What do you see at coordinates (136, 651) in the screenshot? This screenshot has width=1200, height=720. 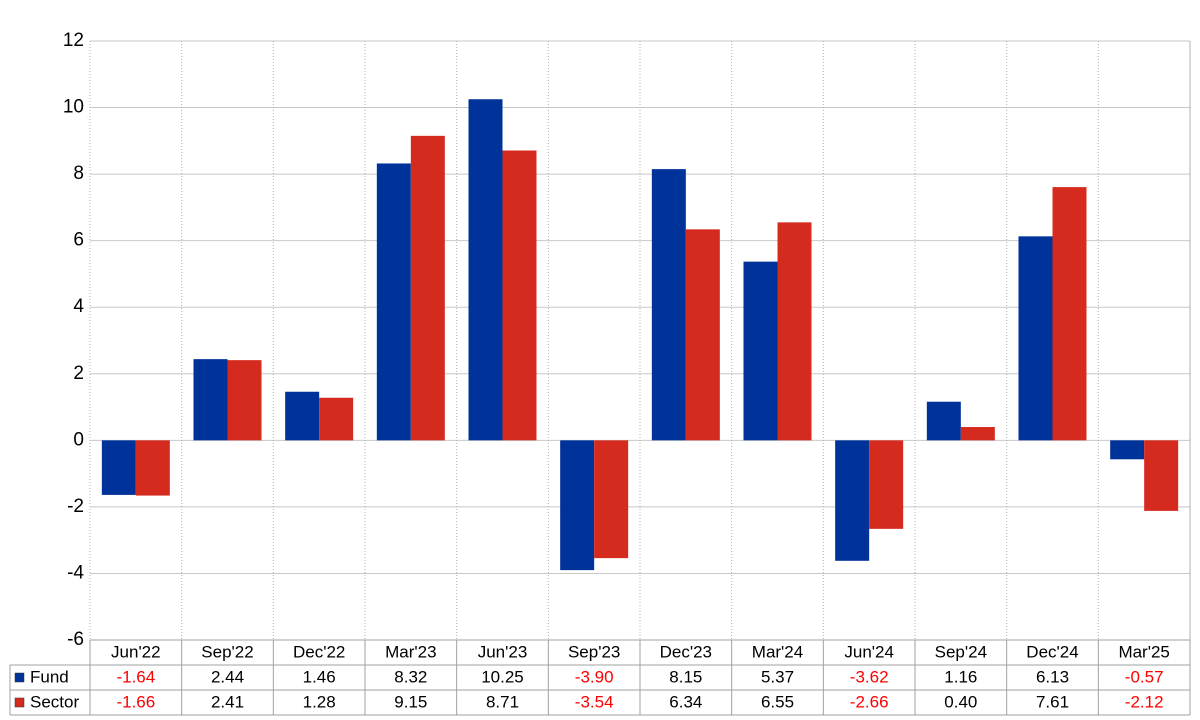 I see `x-tick-label: Jun'22` at bounding box center [136, 651].